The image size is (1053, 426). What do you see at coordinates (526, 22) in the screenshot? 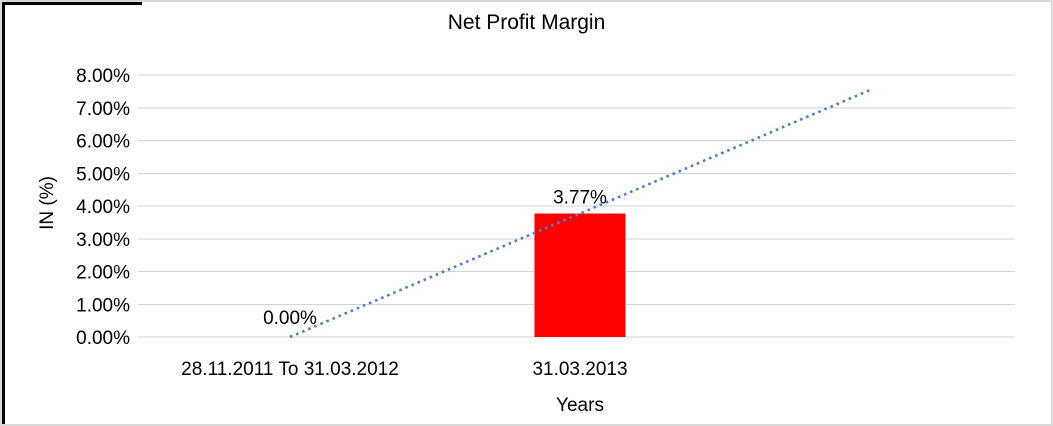
I see `chart-title: Net Profit Margin` at bounding box center [526, 22].